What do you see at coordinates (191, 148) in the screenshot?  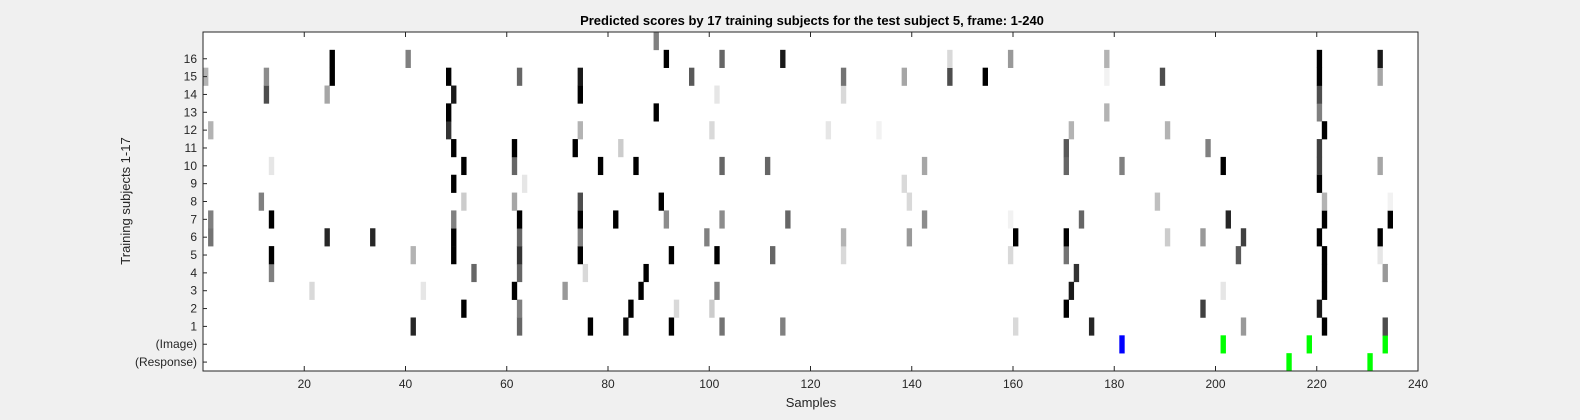 I see `y-tick-label: 11` at bounding box center [191, 148].